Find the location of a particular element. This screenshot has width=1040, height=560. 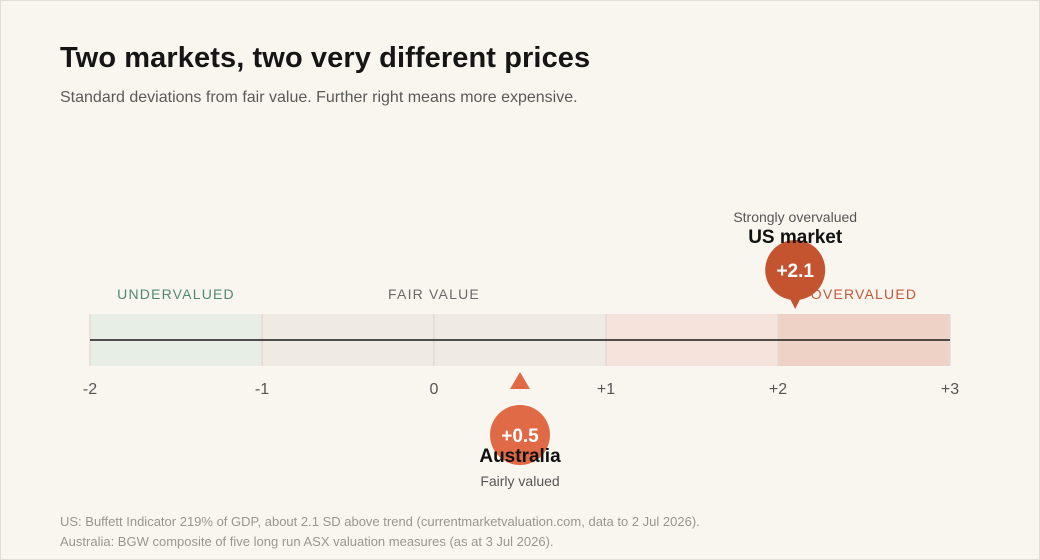

australia-note-label: Fairly valued is located at coordinates (519, 481).